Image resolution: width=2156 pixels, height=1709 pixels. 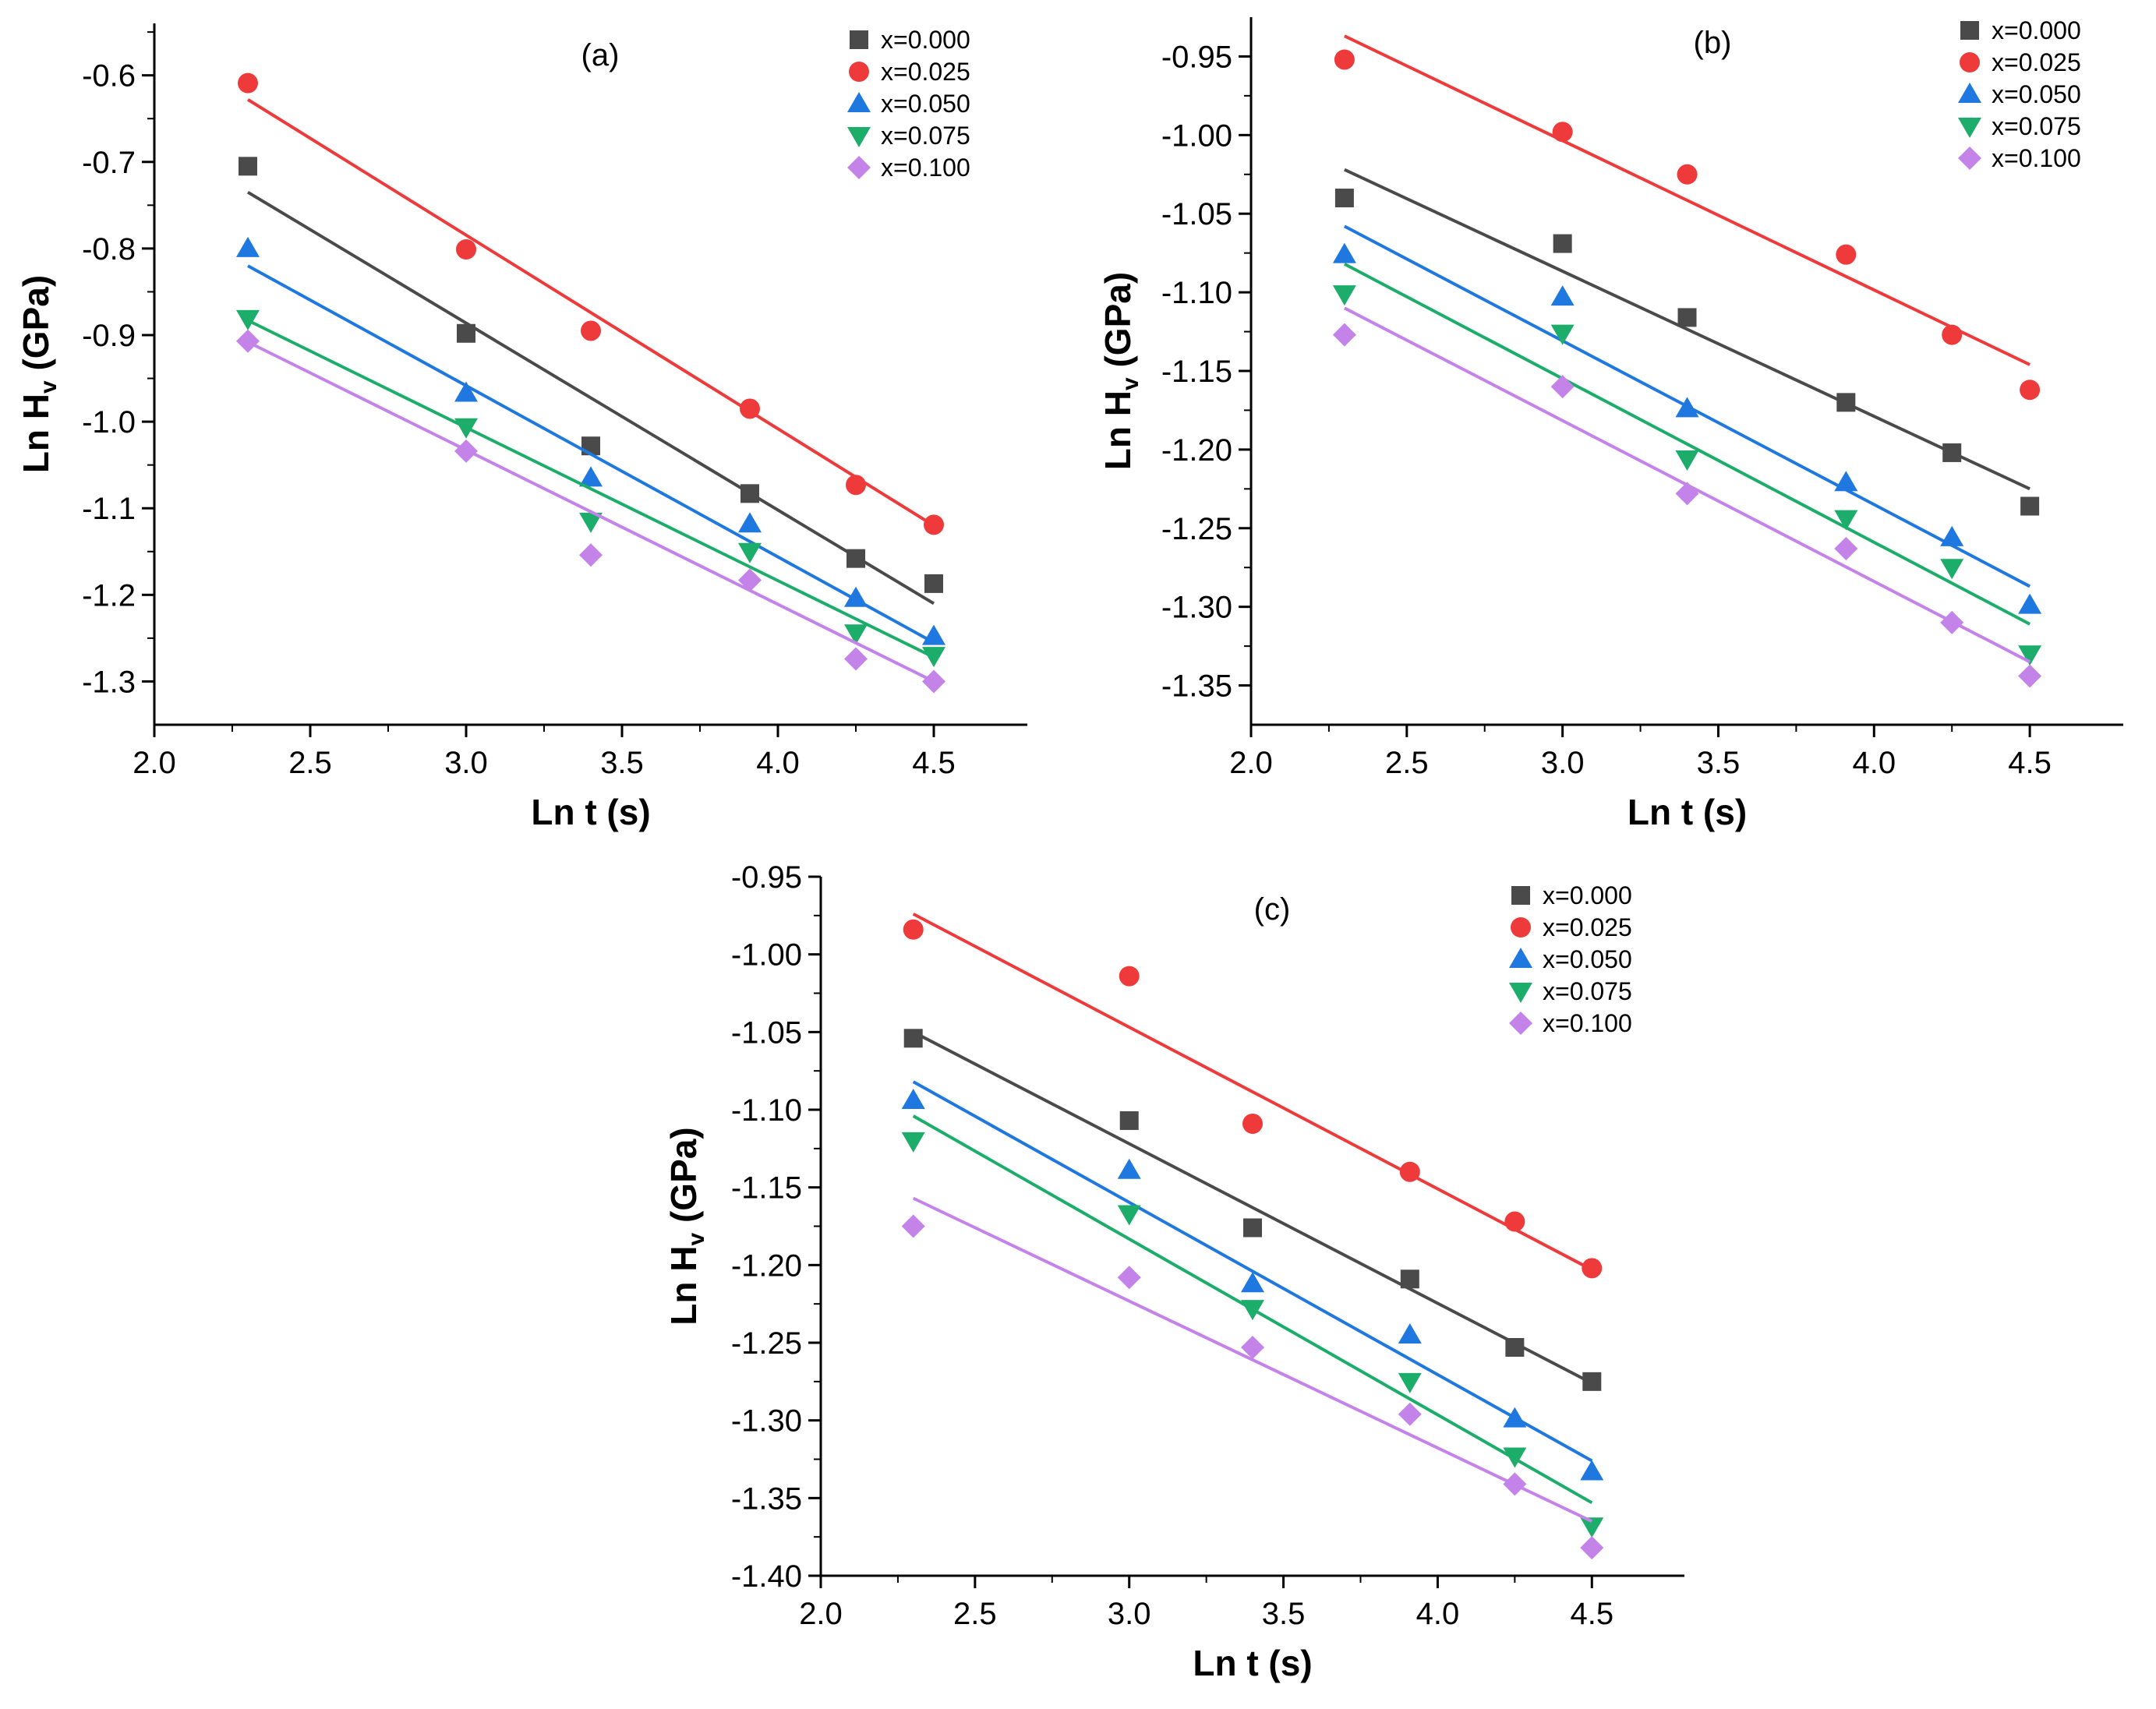 What do you see at coordinates (591, 303) in the screenshot?
I see `series-x=0.025` at bounding box center [591, 303].